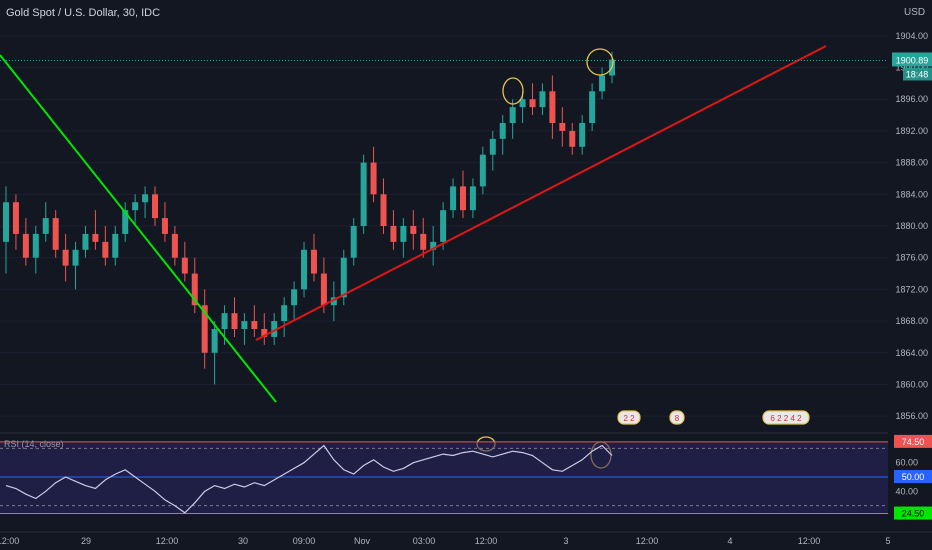 Image resolution: width=932 pixels, height=550 pixels. What do you see at coordinates (912, 60) in the screenshot?
I see `last-price-value: 1900.89` at bounding box center [912, 60].